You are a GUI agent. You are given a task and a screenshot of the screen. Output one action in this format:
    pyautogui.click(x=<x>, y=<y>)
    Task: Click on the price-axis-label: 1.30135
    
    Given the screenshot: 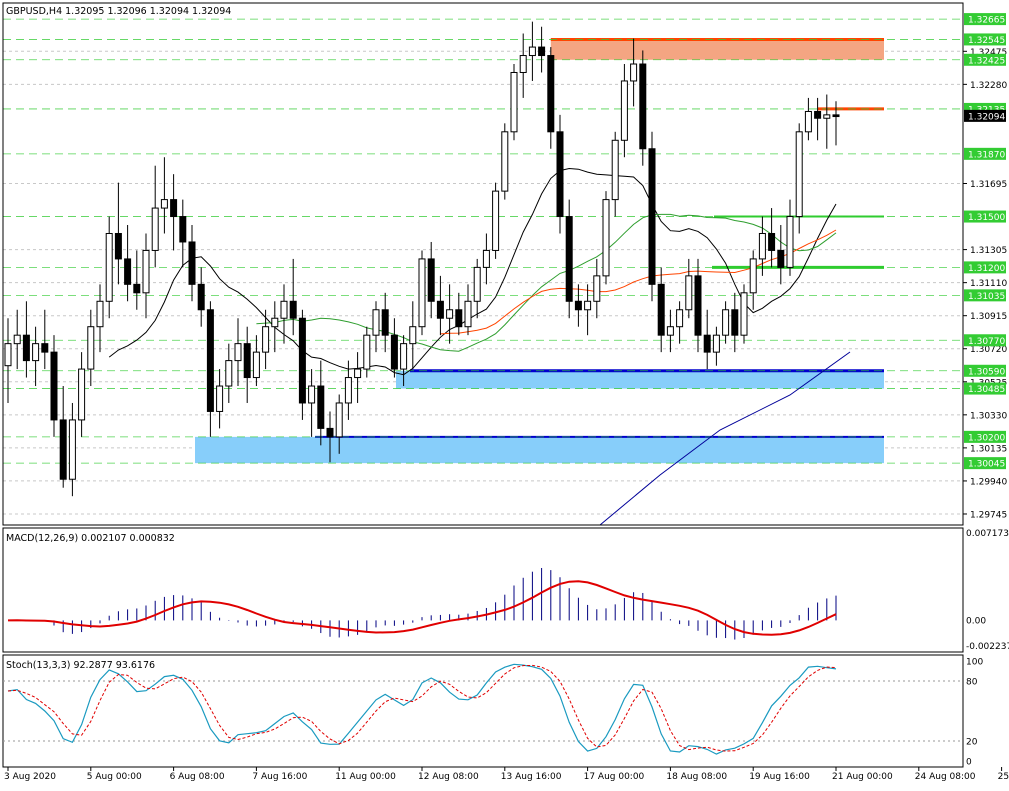 What is the action you would take?
    pyautogui.click(x=988, y=449)
    